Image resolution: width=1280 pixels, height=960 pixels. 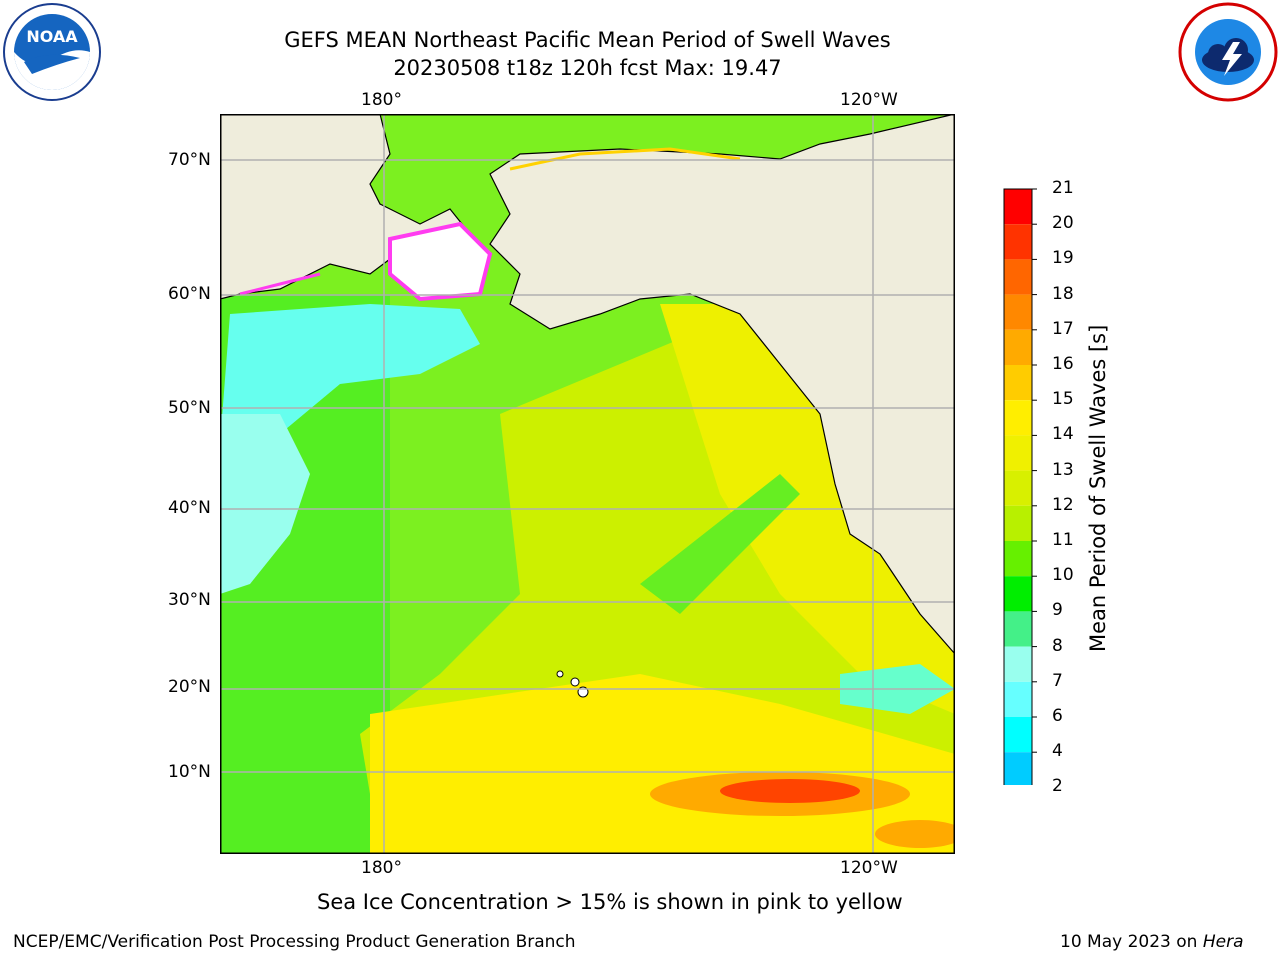 What do you see at coordinates (1057, 680) in the screenshot?
I see `colorbar-tick-label: 7` at bounding box center [1057, 680].